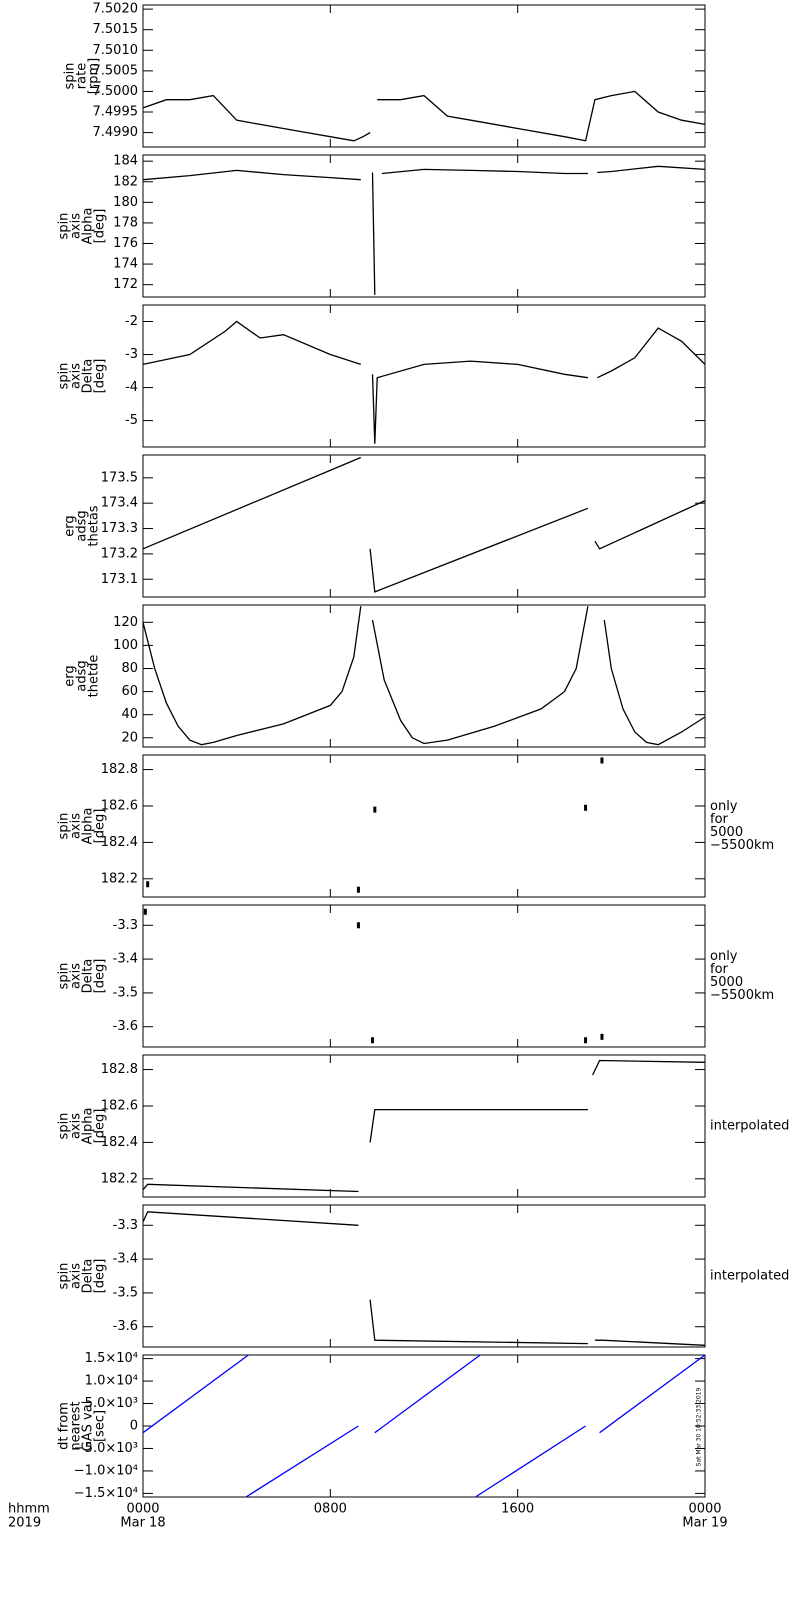 This screenshot has height=1604, width=800. Describe the element at coordinates (125, 622) in the screenshot. I see `y-tick-label: 120` at that location.